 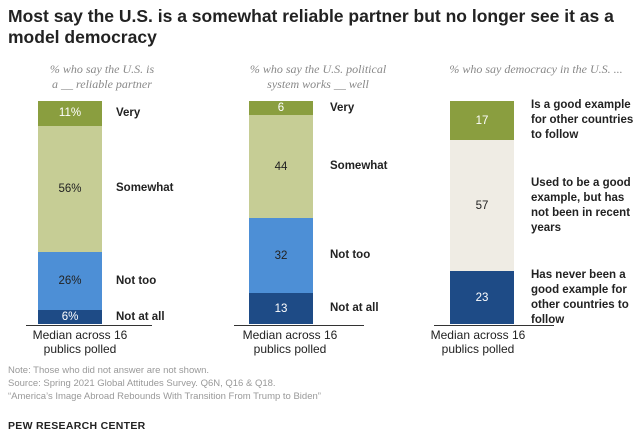 I want to click on chart-1-bar-segment: 26%, so click(x=70, y=281).